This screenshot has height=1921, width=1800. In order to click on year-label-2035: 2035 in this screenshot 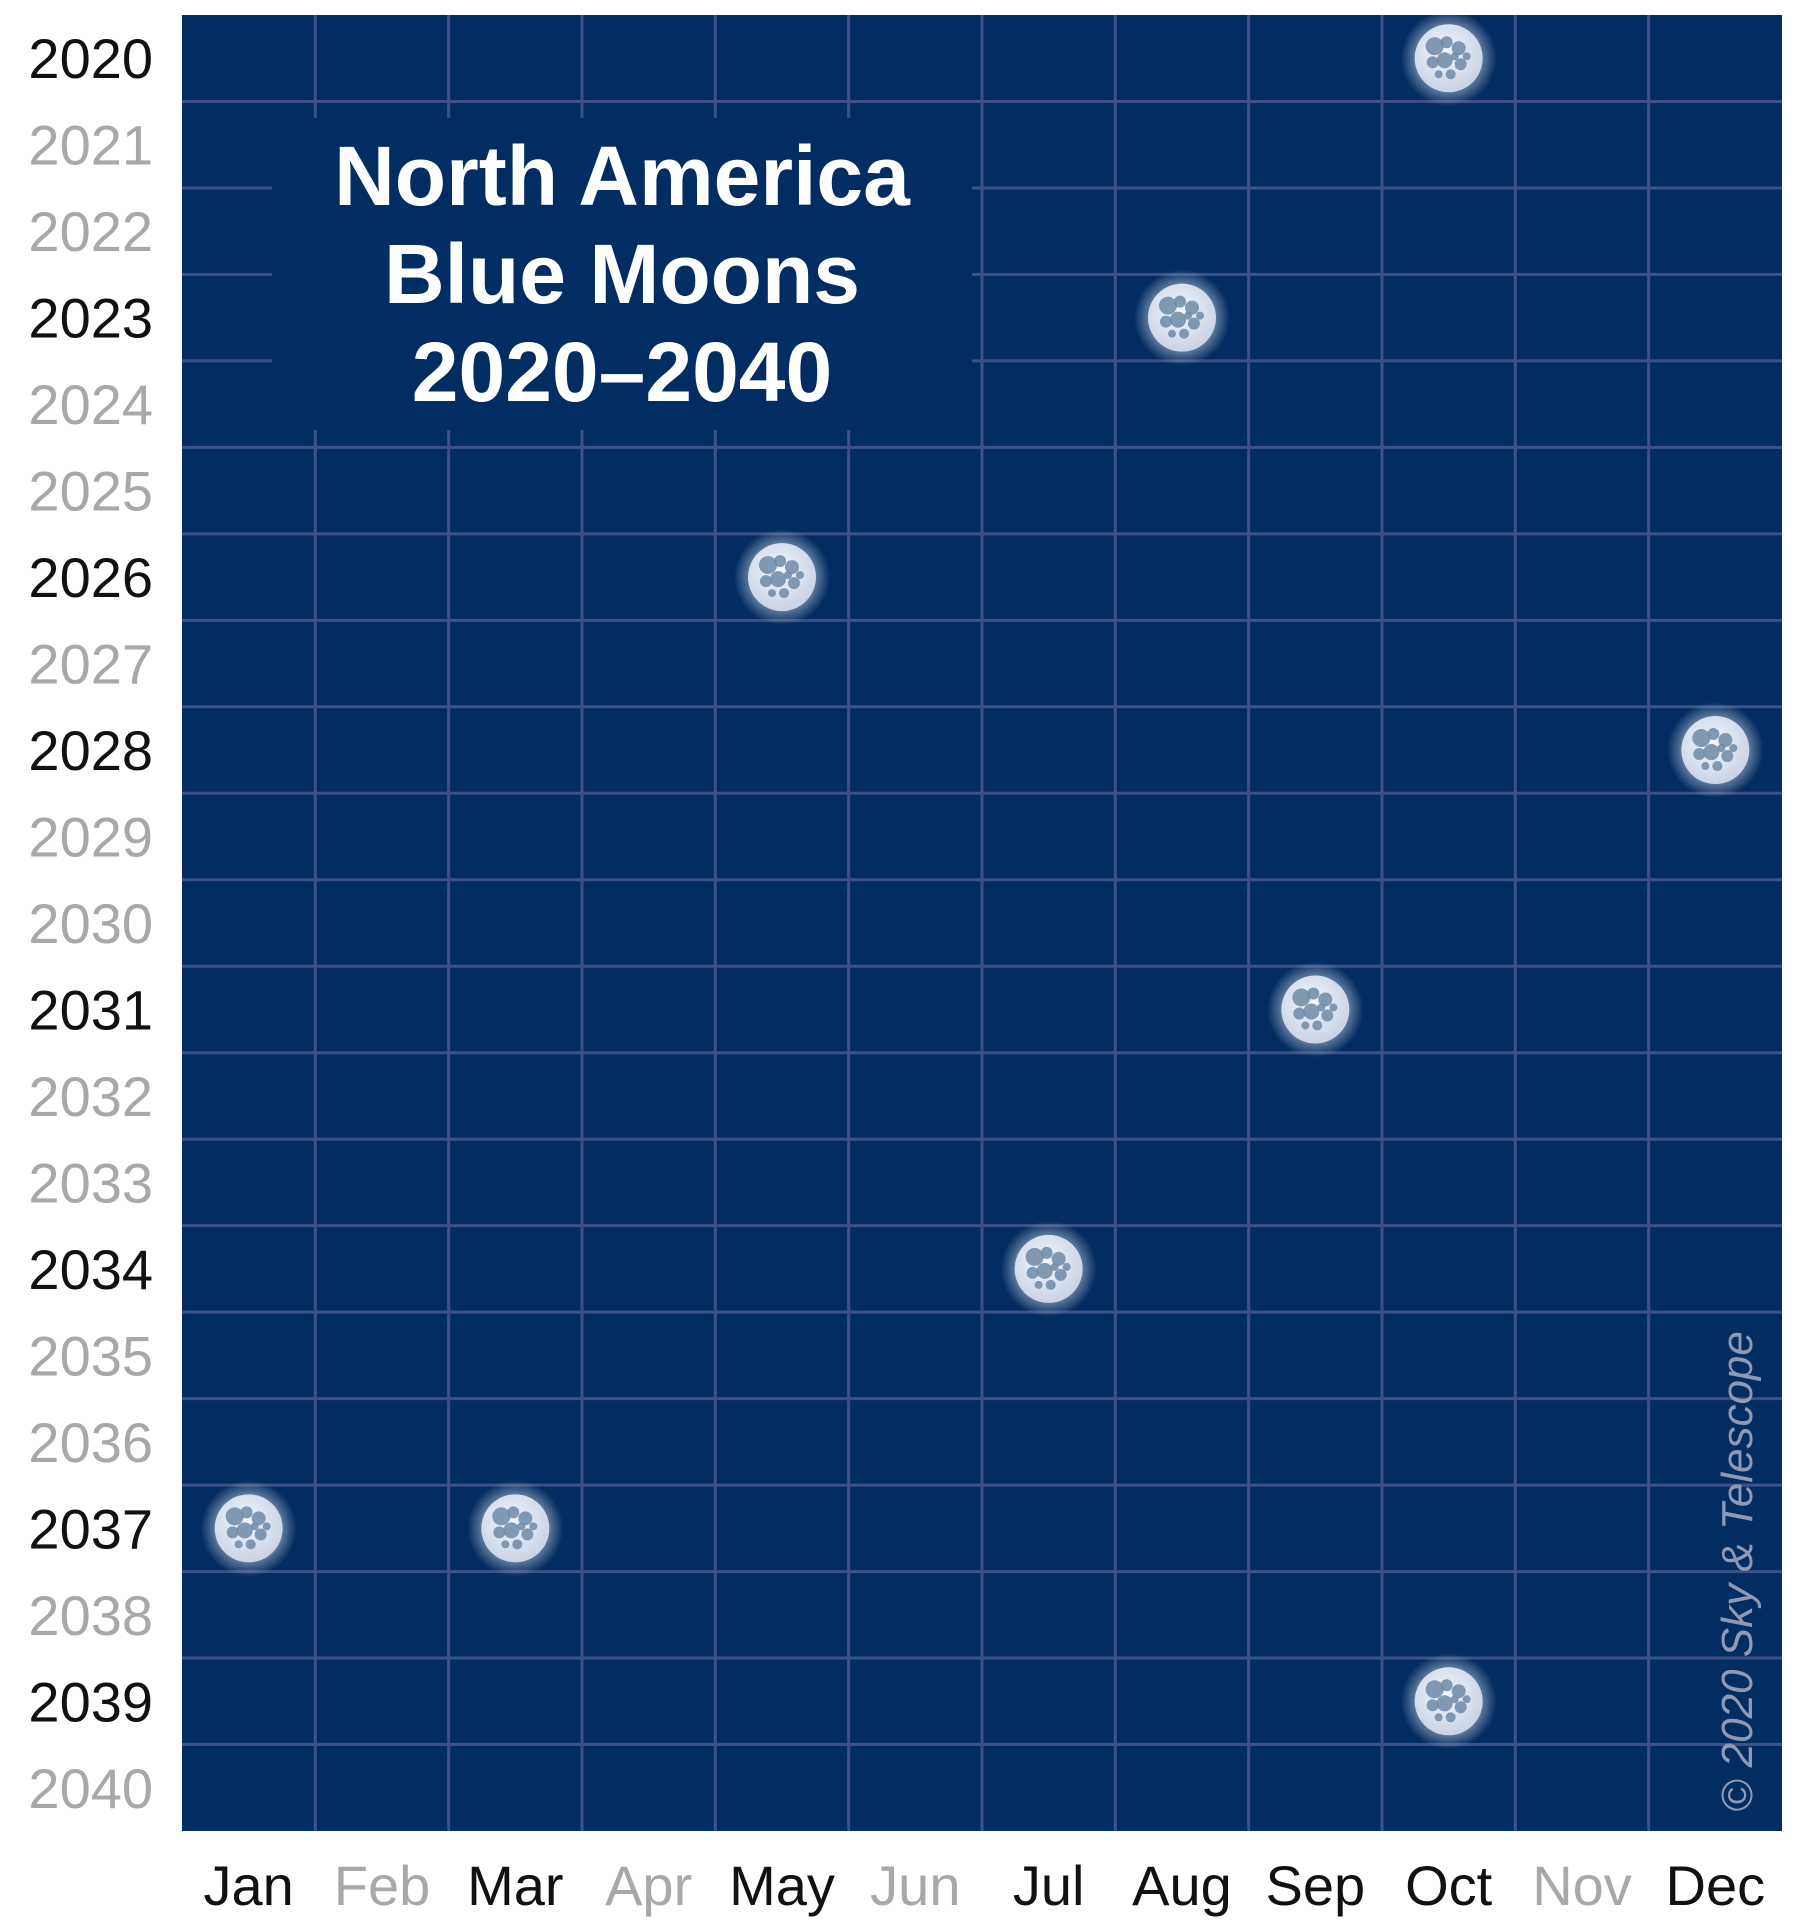, I will do `click(90, 1355)`.